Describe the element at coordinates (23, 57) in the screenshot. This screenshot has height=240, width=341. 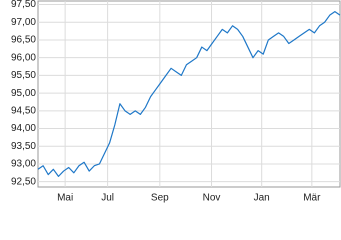
I see `y-tick-label: 96,00` at that location.